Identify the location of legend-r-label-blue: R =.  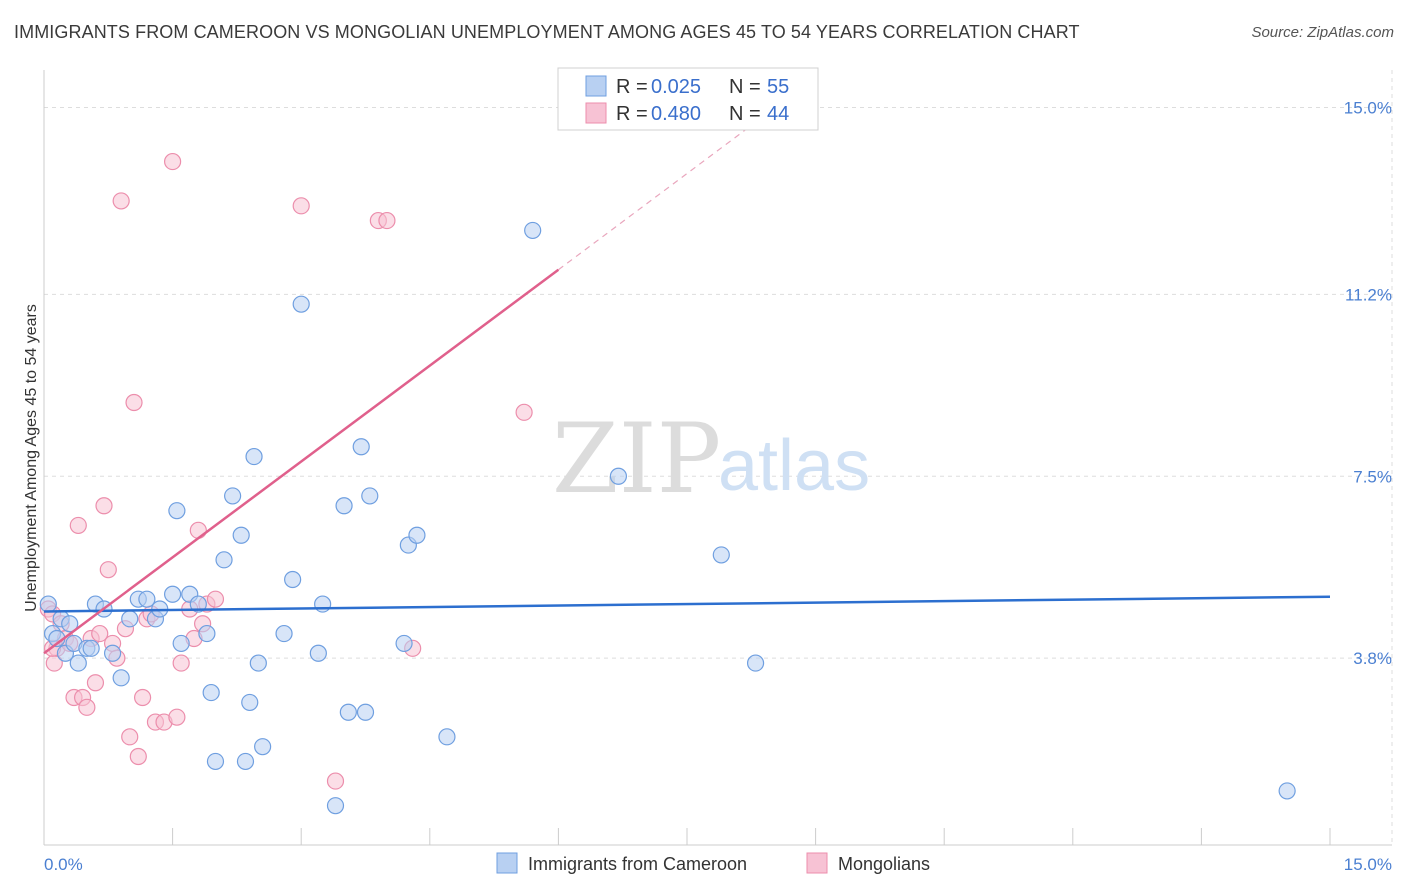
(632, 87).